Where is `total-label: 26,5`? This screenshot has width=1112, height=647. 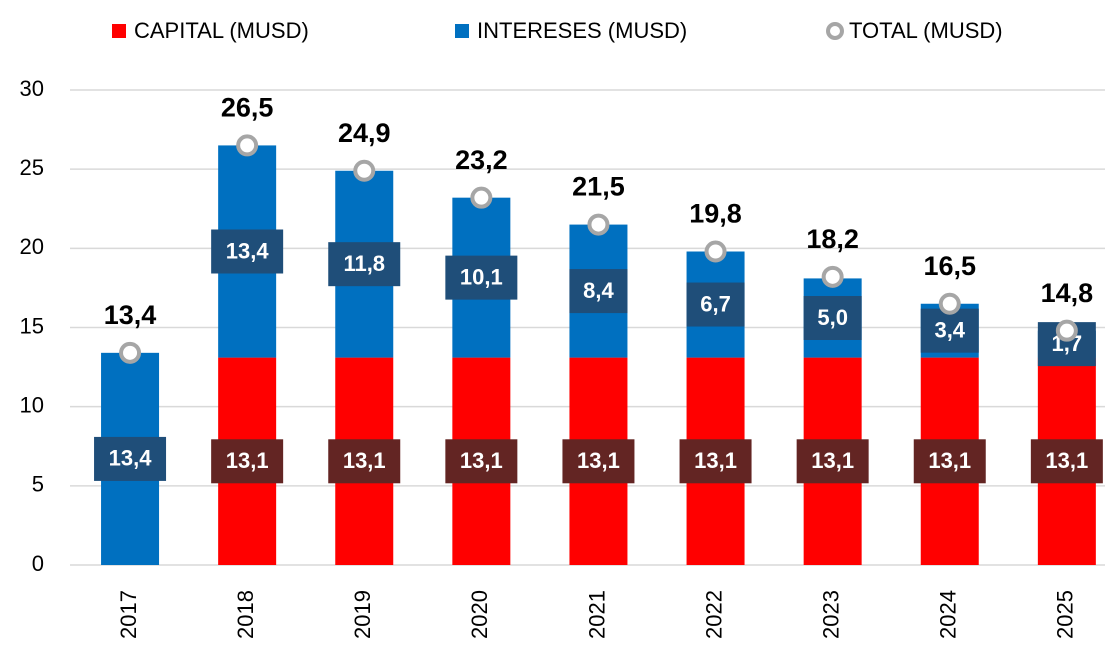 total-label: 26,5 is located at coordinates (247, 108).